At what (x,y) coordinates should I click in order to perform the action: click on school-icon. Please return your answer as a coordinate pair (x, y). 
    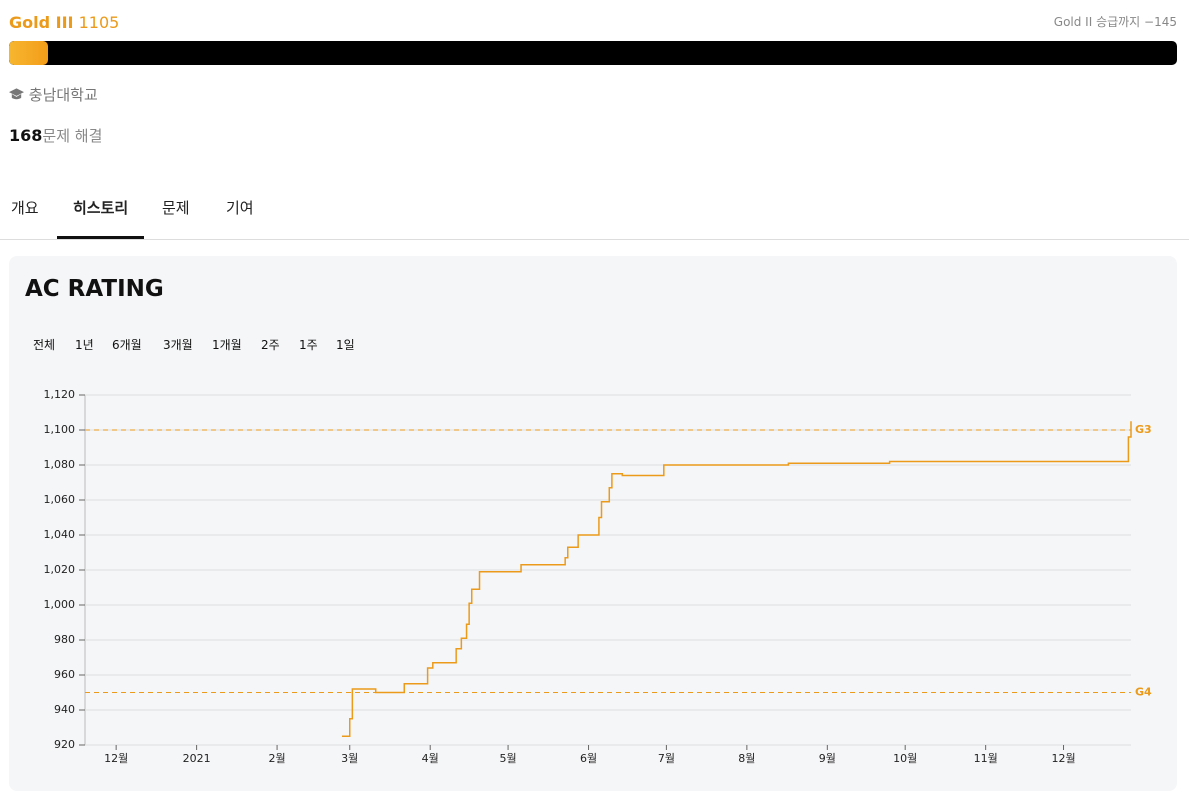
    Looking at the image, I should click on (16, 94).